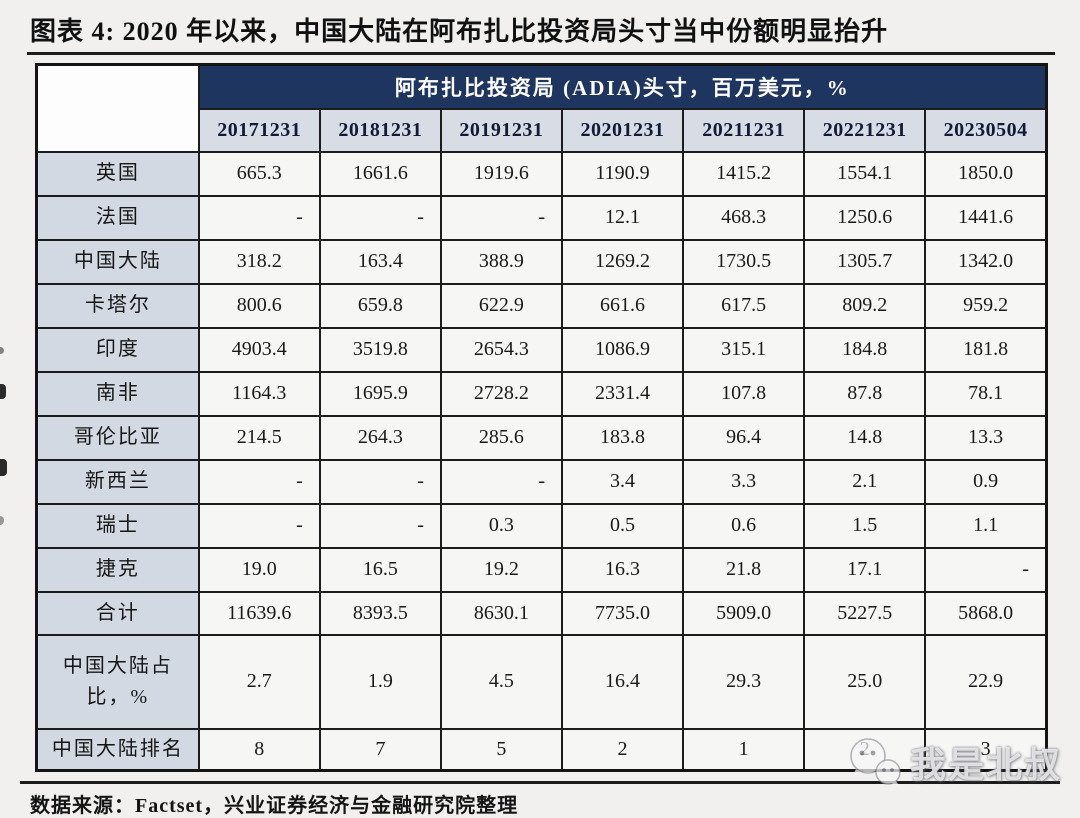 This screenshot has width=1080, height=818. I want to click on value-cell: 661.6, so click(622, 305).